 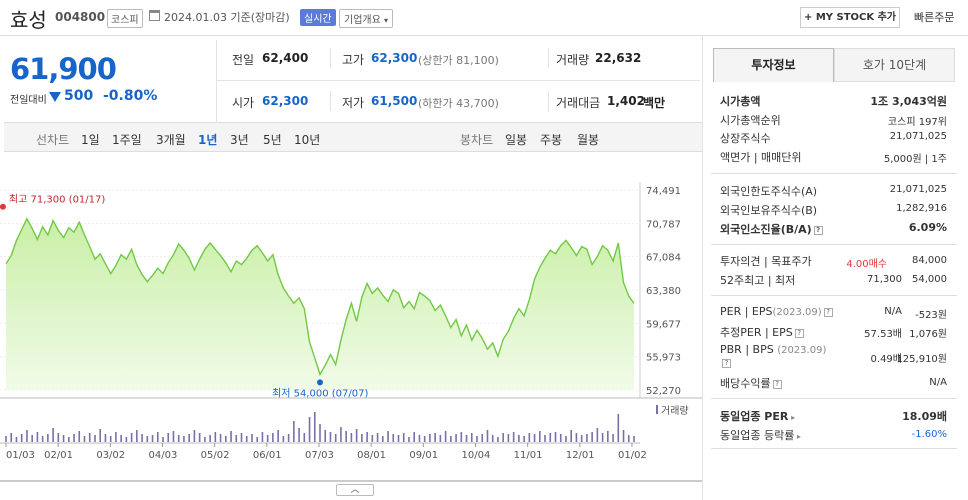 What do you see at coordinates (28, 100) in the screenshot?
I see `change-label: 전일대비` at bounding box center [28, 100].